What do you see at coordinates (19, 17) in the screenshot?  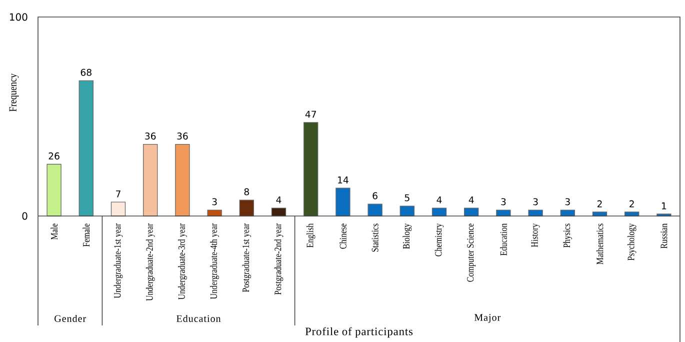 I see `y-tick-label: 100` at bounding box center [19, 17].